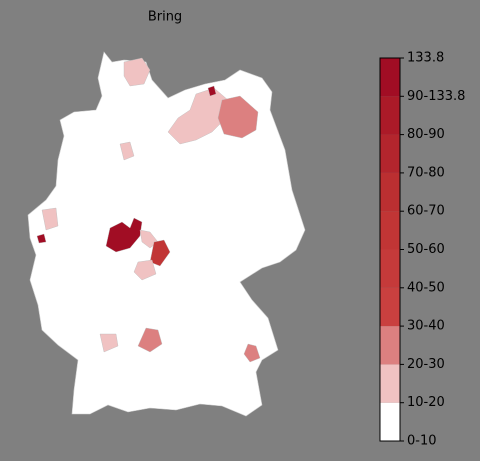 This screenshot has height=461, width=480. I want to click on colorbar-tick-label: 20-30, so click(426, 364).